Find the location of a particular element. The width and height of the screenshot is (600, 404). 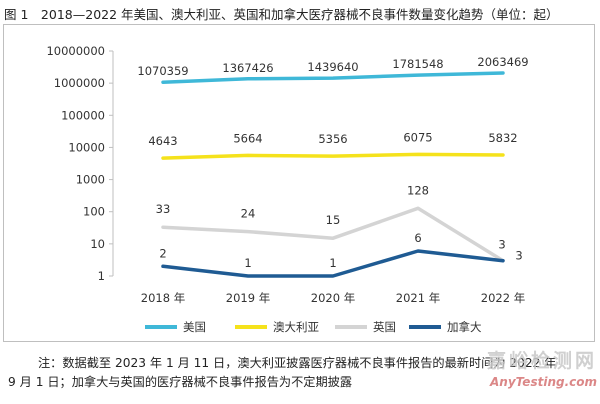

data-label: 6 is located at coordinates (417, 238).